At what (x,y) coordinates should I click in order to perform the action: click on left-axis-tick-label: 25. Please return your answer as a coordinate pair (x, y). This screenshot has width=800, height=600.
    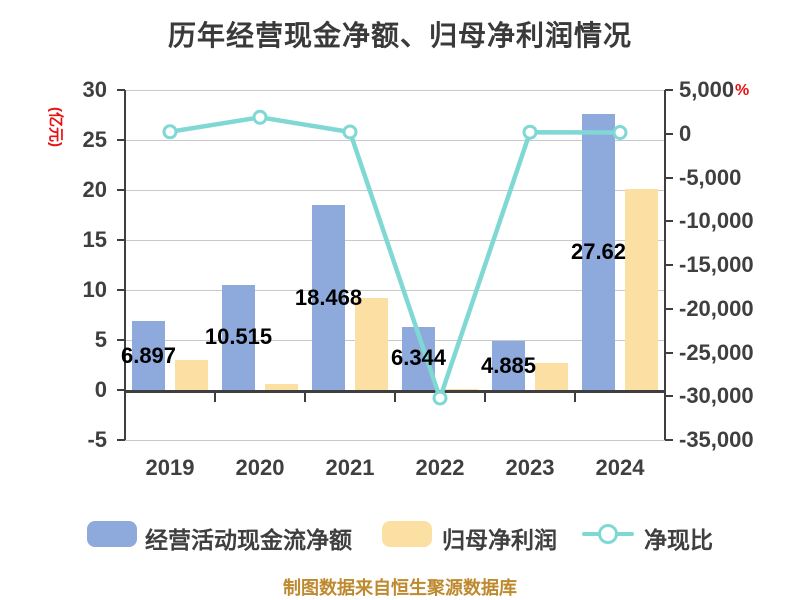
    Looking at the image, I should click on (94, 139).